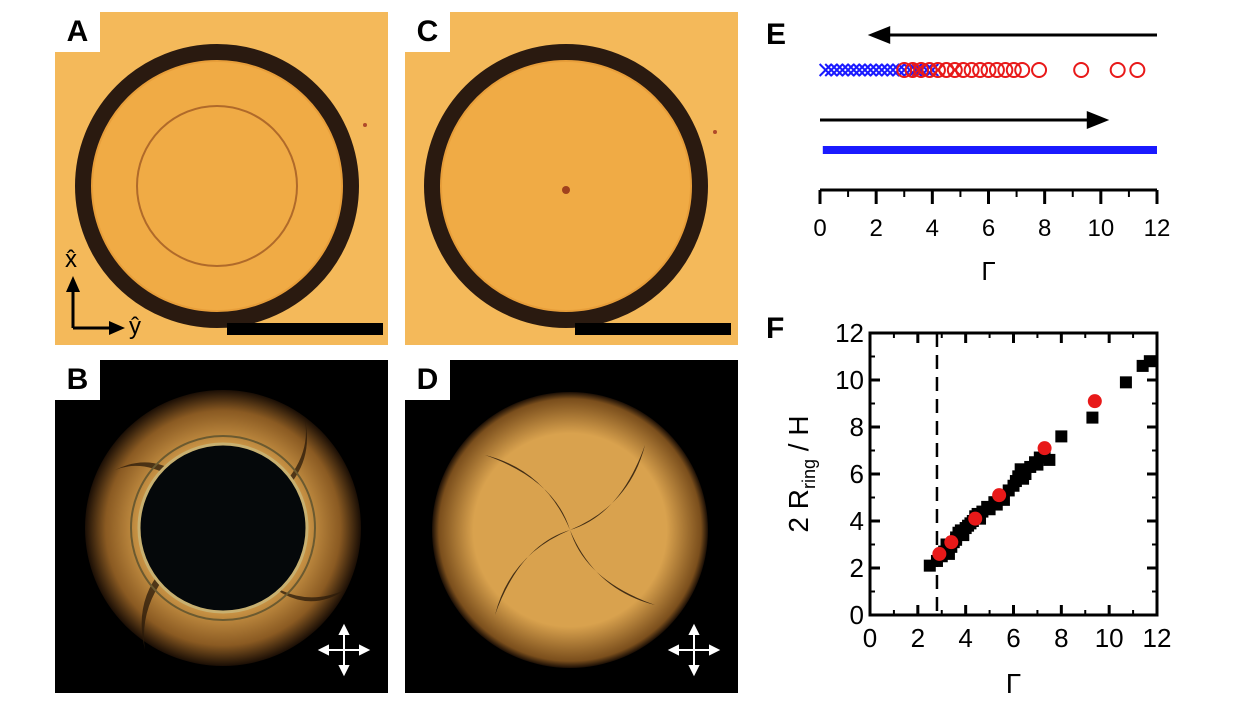 The width and height of the screenshot is (1250, 708). I want to click on y-tick-label: 10, so click(849, 380).